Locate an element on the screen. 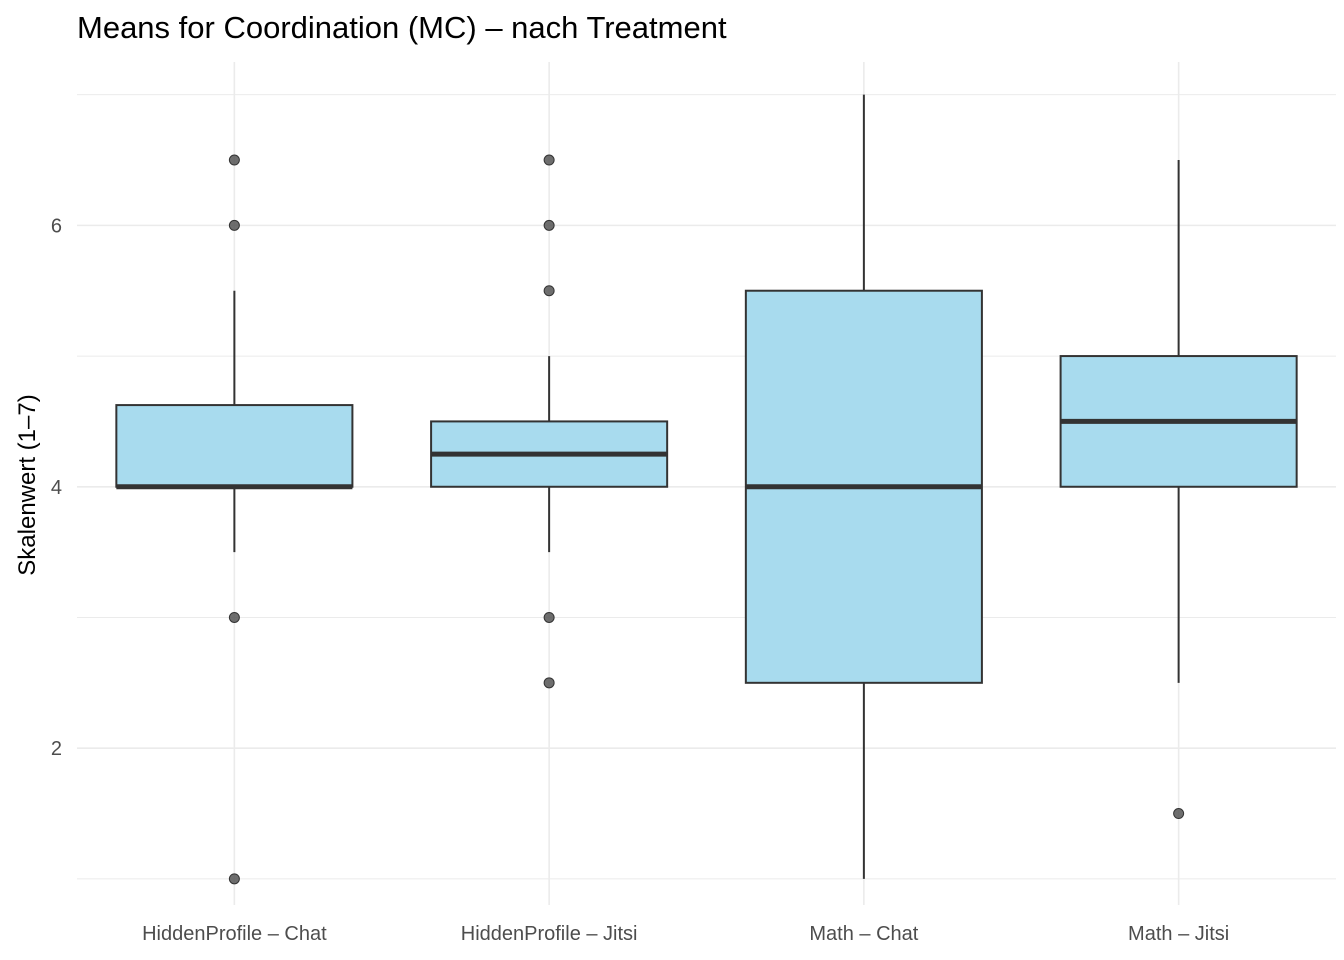 The width and height of the screenshot is (1344, 960). x-tick-label: HiddenProfile – Chat is located at coordinates (234, 934).